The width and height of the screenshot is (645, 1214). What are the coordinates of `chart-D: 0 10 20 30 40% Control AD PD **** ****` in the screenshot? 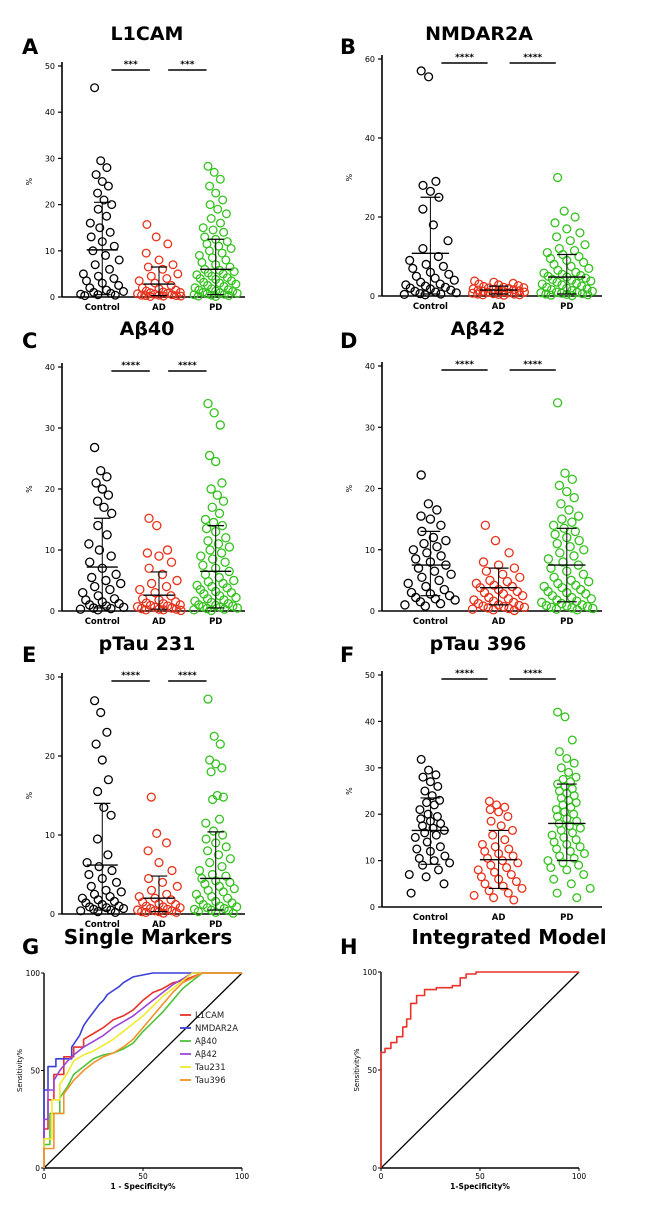 It's located at (473, 493).